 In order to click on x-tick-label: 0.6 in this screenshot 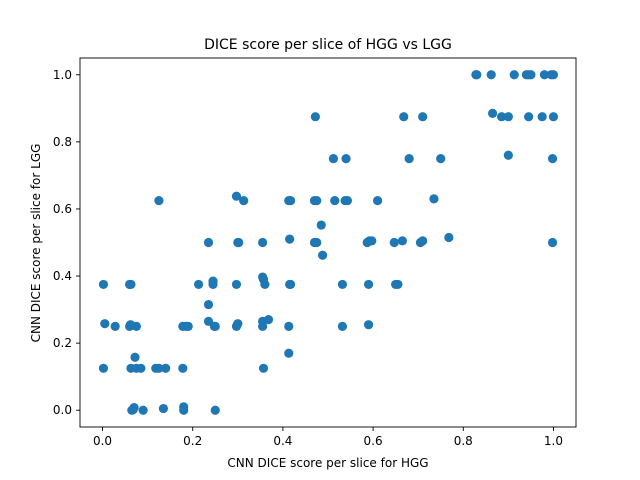, I will do `click(373, 441)`.